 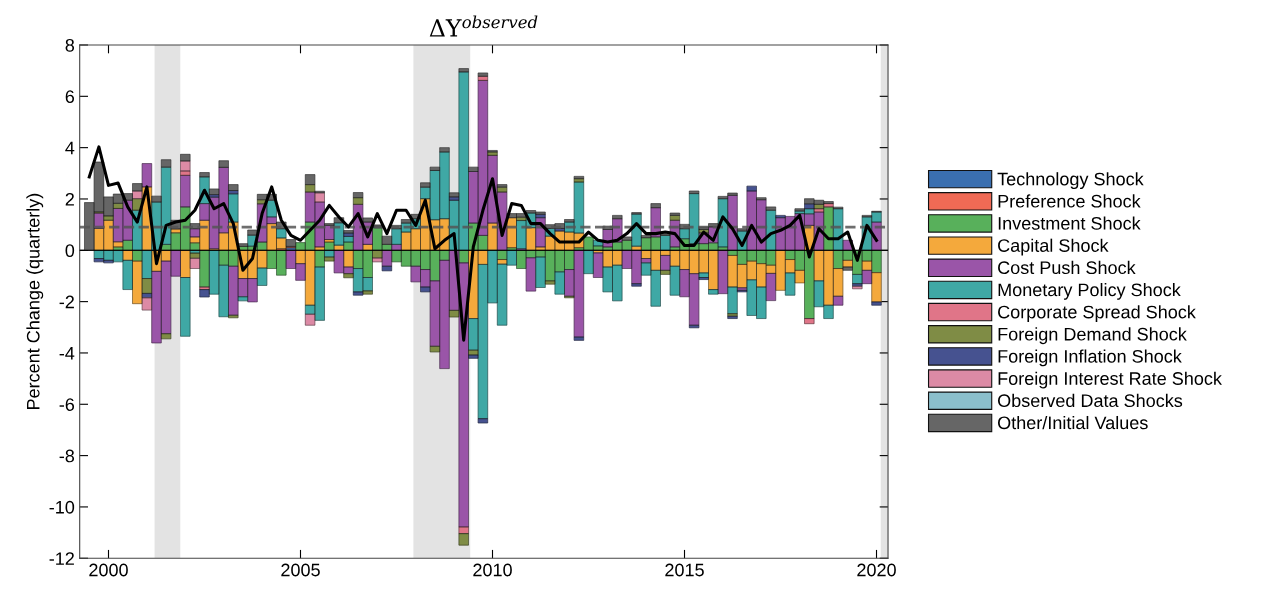 What do you see at coordinates (67, 353) in the screenshot?
I see `y-tick-label: -4` at bounding box center [67, 353].